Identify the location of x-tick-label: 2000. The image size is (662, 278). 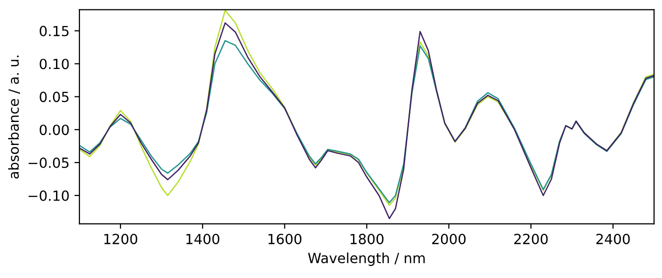
(449, 239).